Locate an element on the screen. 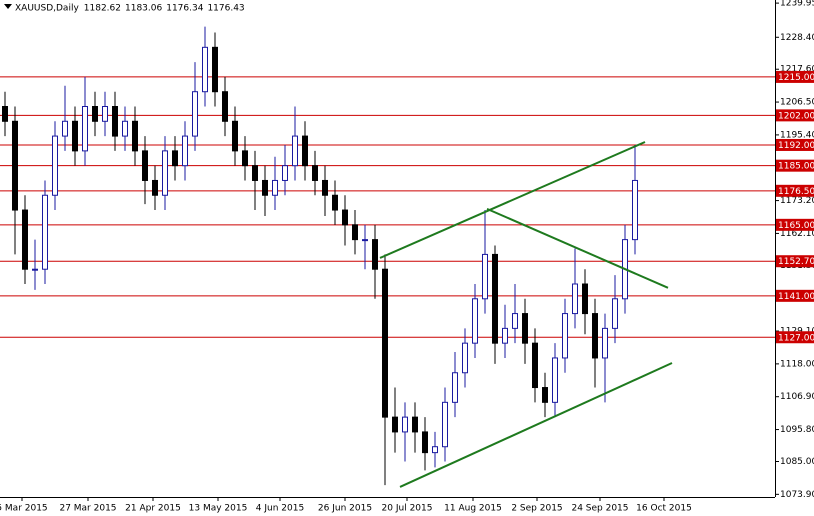 This screenshot has height=516, width=814. menu-icon is located at coordinates (8, 6).